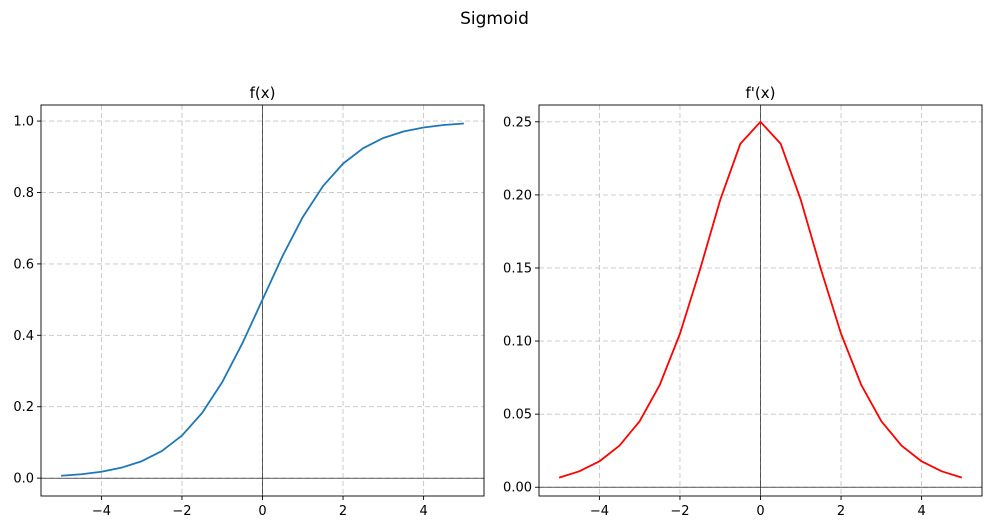  What do you see at coordinates (263, 93) in the screenshot?
I see `subplot-title: f(x)` at bounding box center [263, 93].